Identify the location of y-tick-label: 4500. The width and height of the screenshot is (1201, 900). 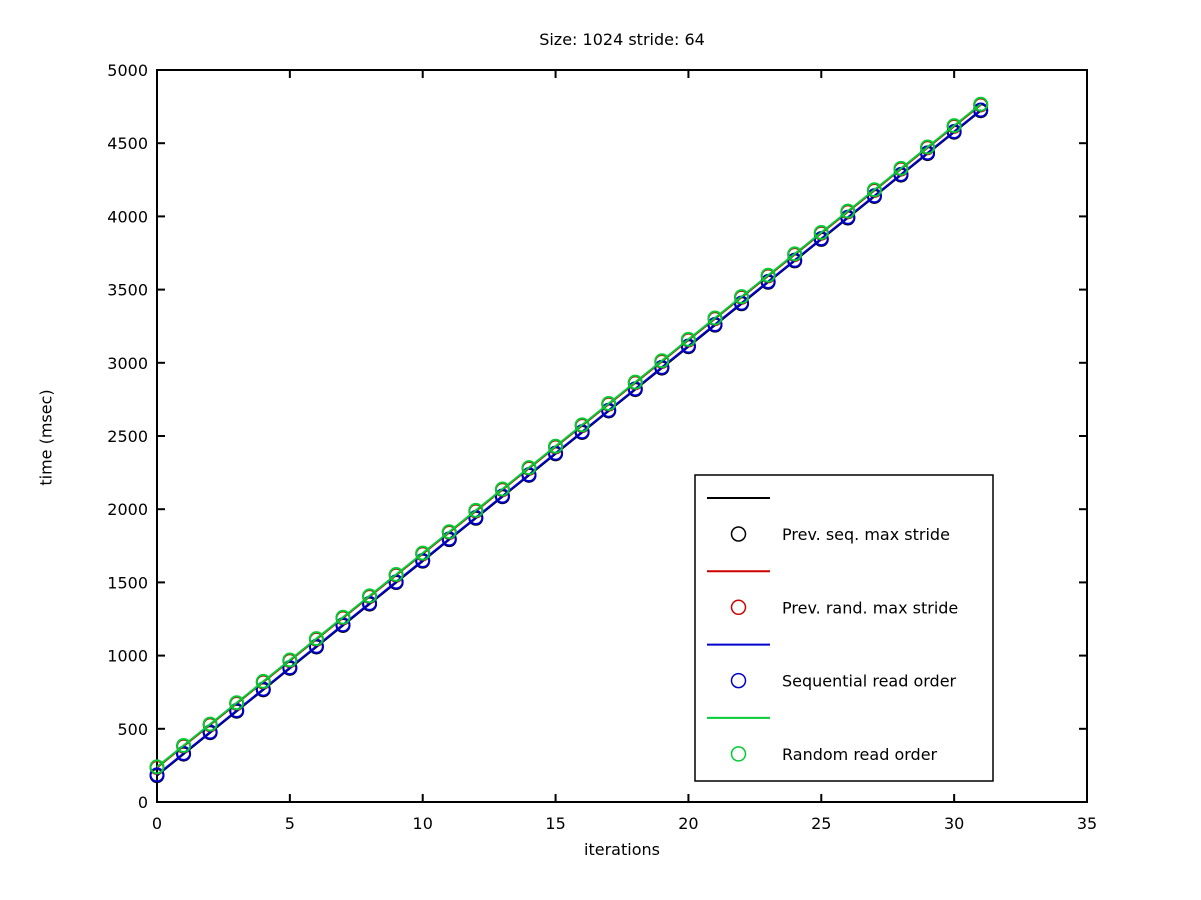
(127, 143).